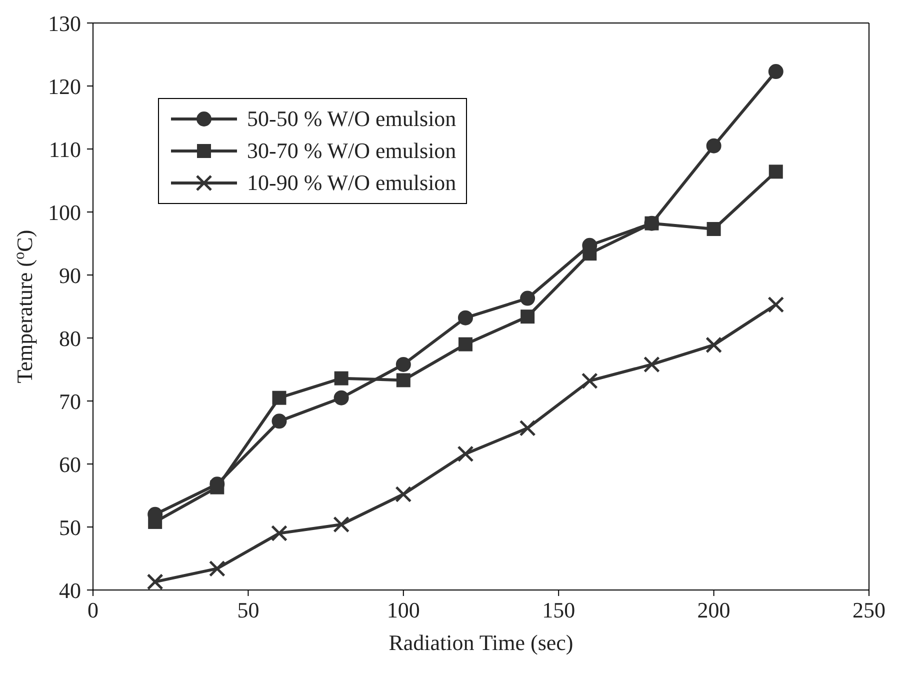 The width and height of the screenshot is (906, 688). Describe the element at coordinates (70, 338) in the screenshot. I see `y-tick-label: 80` at that location.